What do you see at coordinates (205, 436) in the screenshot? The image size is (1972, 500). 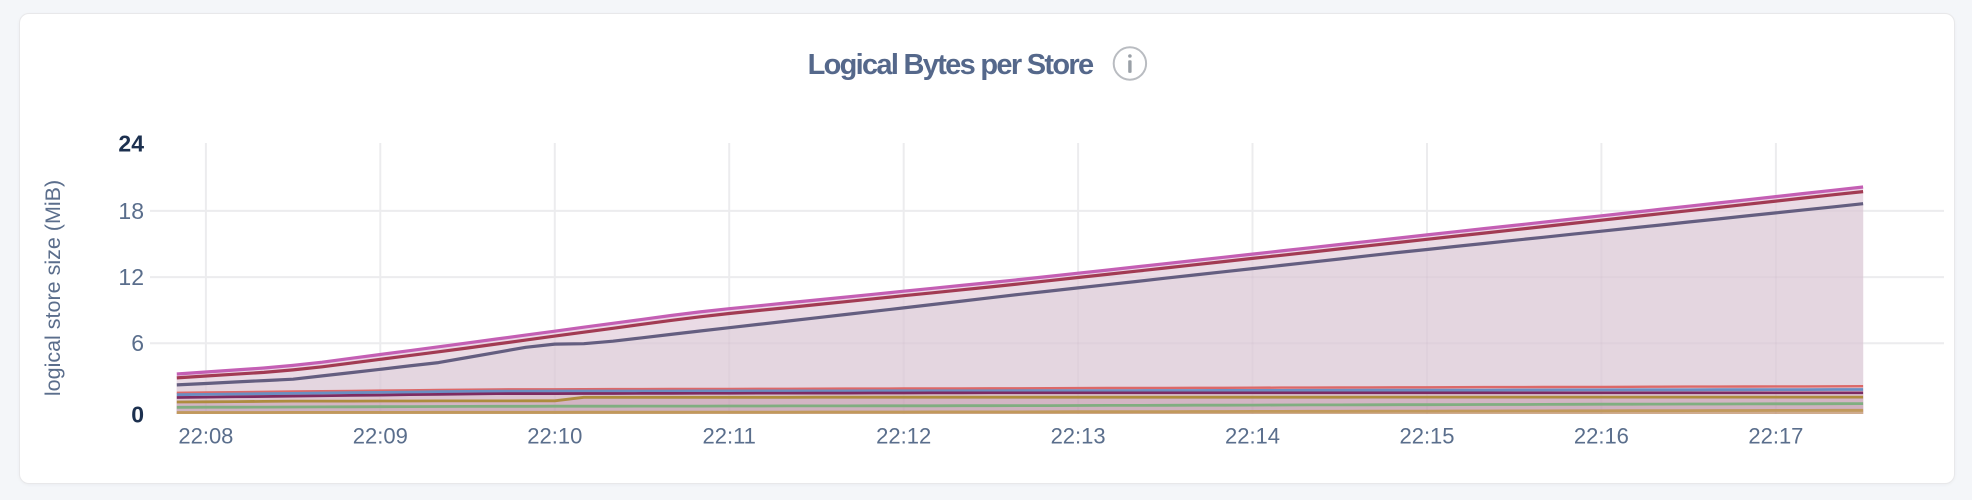 I see `svg-text: 22:08` at bounding box center [205, 436].